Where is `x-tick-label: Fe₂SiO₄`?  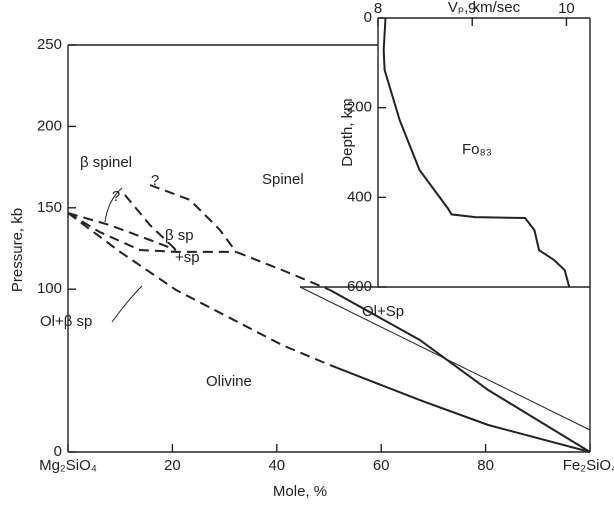
x-tick-label: Fe₂SiO₄ is located at coordinates (588, 465).